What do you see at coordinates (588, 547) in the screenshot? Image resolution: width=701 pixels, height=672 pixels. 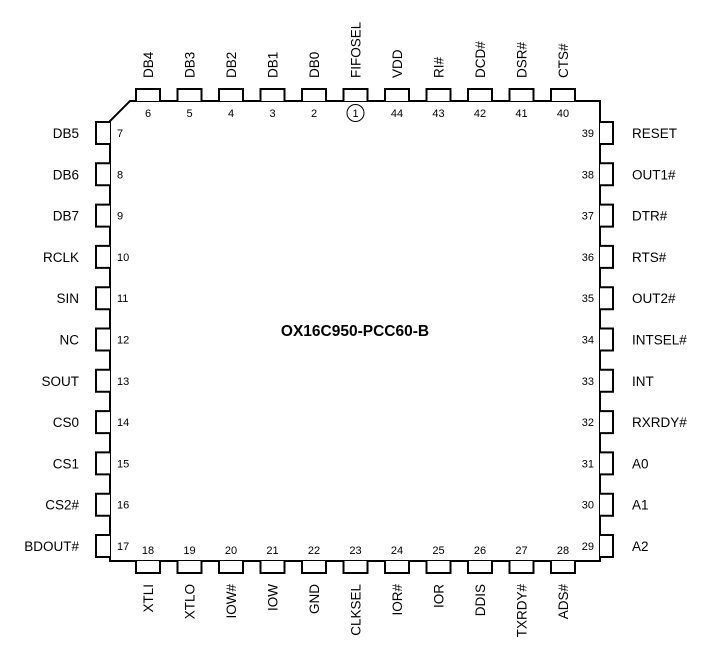 I see `pin-number: 29` at bounding box center [588, 547].